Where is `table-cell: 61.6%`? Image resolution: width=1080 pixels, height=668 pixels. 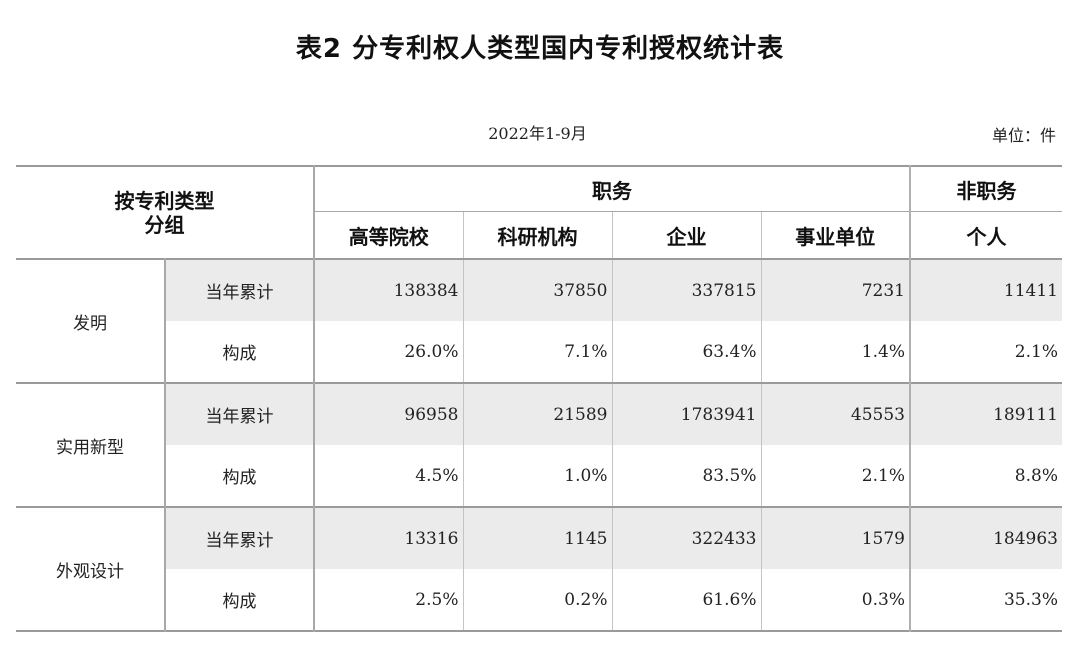 table-cell: 61.6% is located at coordinates (687, 600).